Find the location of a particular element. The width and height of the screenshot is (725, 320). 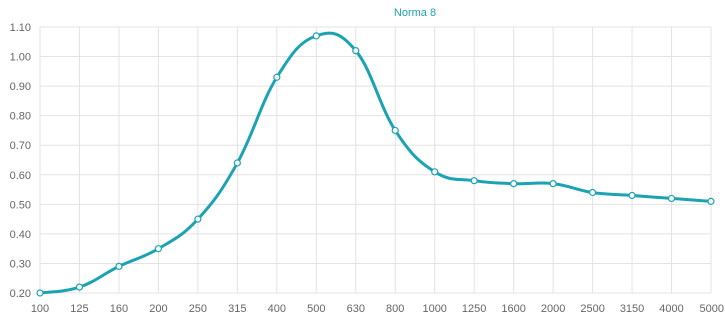

x-tick-label: 160 is located at coordinates (119, 309).